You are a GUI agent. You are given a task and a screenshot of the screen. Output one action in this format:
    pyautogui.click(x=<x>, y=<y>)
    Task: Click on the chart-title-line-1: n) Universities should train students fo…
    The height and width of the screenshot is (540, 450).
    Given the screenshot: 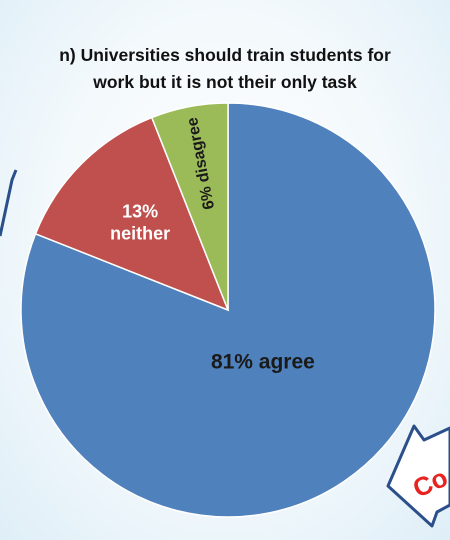 What is the action you would take?
    pyautogui.click(x=225, y=55)
    